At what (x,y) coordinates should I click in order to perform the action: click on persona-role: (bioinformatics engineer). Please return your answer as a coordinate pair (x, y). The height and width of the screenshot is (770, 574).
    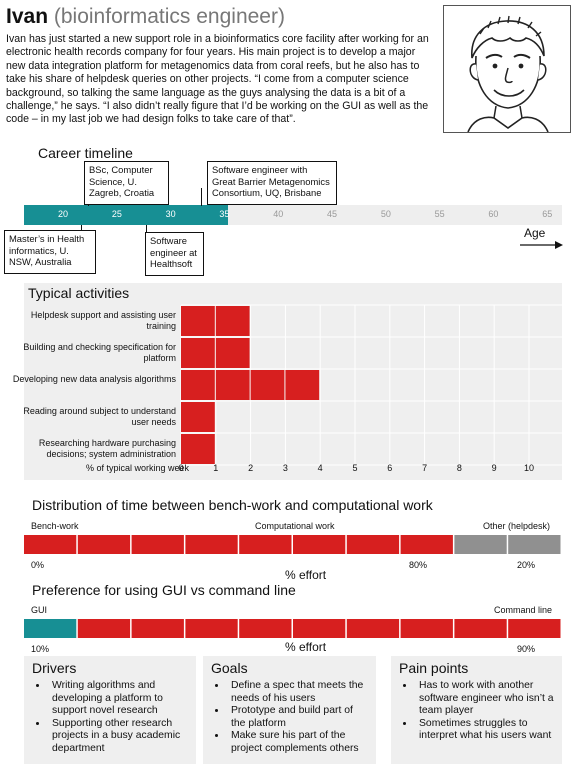
    Looking at the image, I should click on (169, 16).